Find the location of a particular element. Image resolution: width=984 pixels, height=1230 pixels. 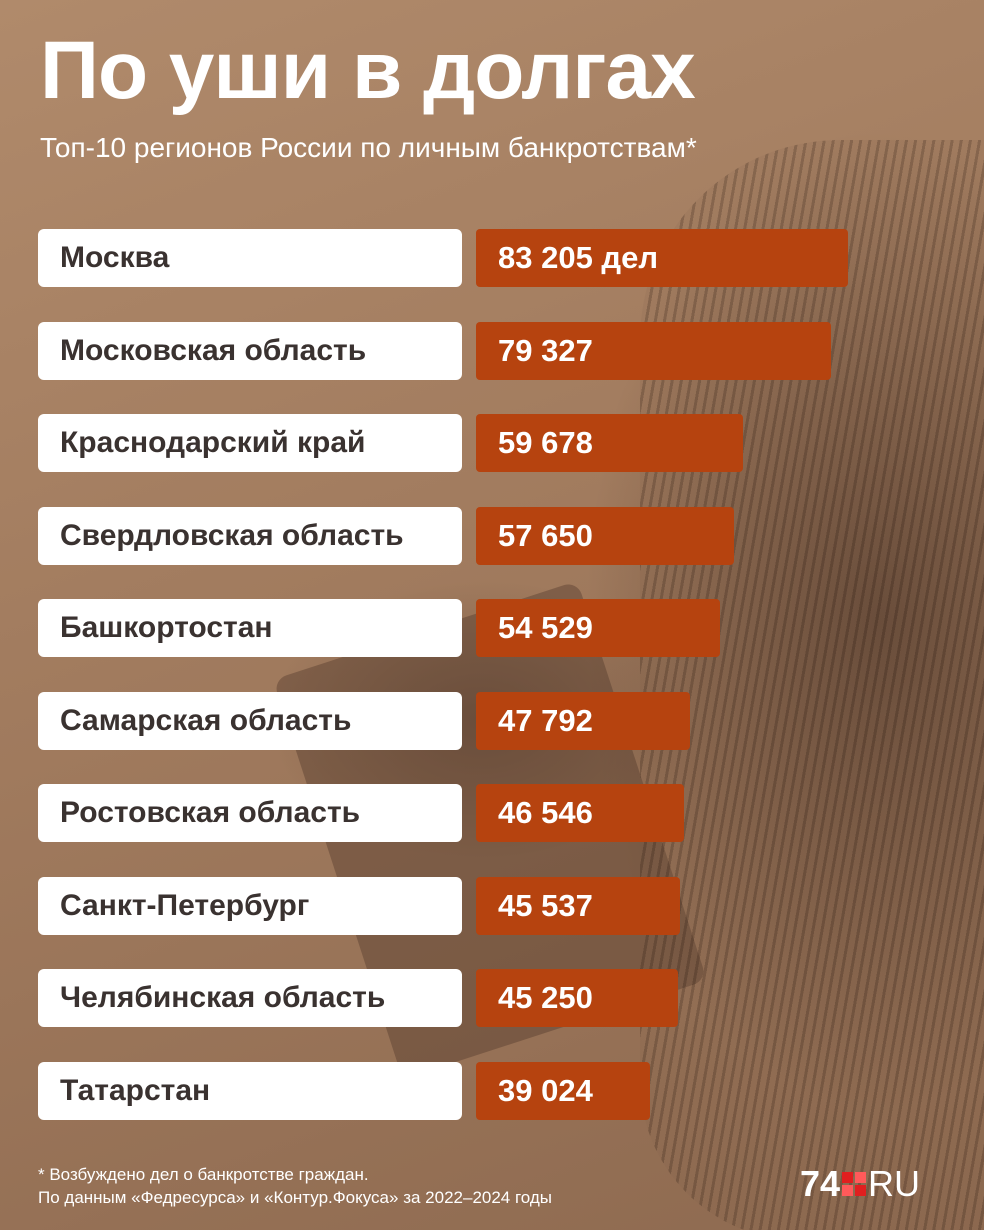

bar: 79 327 is located at coordinates (653, 351).